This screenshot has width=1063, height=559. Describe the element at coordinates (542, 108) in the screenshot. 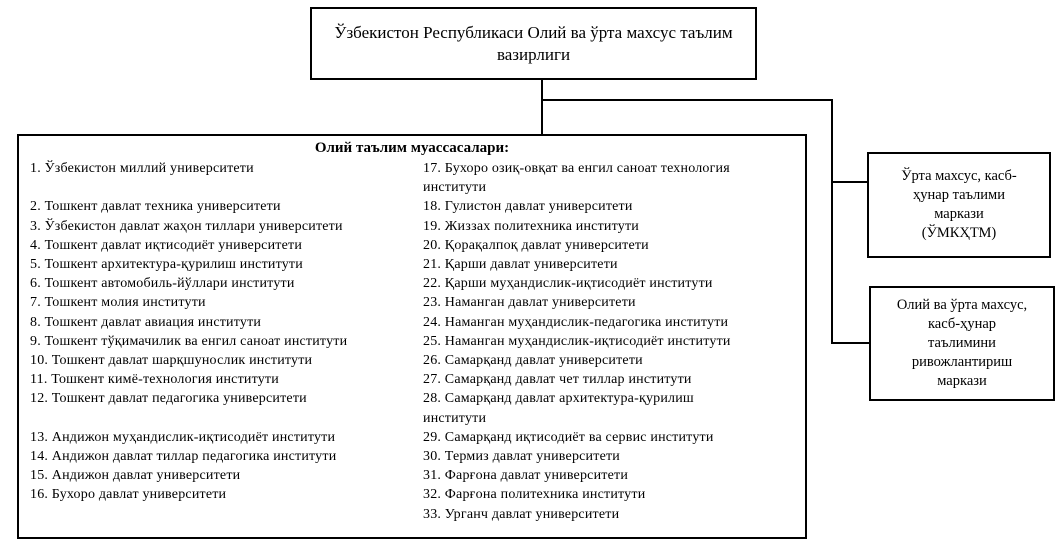

I see `connector-ministry-to-higher-ed` at that location.